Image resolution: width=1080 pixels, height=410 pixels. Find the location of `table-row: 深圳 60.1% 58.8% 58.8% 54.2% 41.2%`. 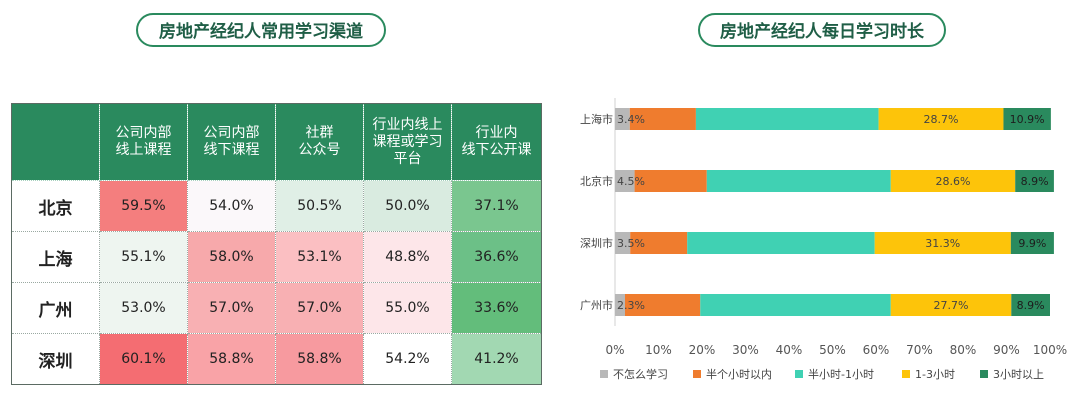

table-row: 深圳 60.1% 58.8% 58.8% 54.2% 41.2% is located at coordinates (276, 359).